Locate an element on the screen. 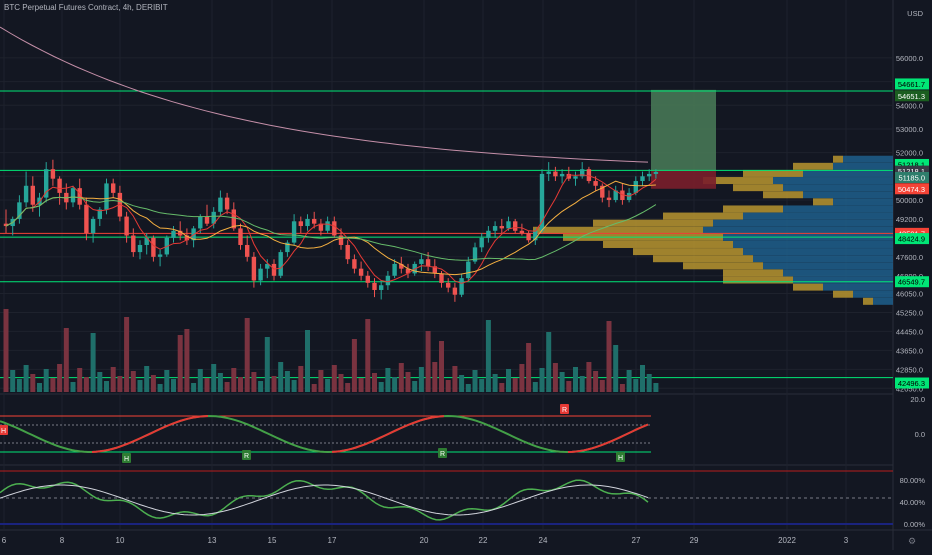  osc-zero-label: 0.0 is located at coordinates (920, 434).